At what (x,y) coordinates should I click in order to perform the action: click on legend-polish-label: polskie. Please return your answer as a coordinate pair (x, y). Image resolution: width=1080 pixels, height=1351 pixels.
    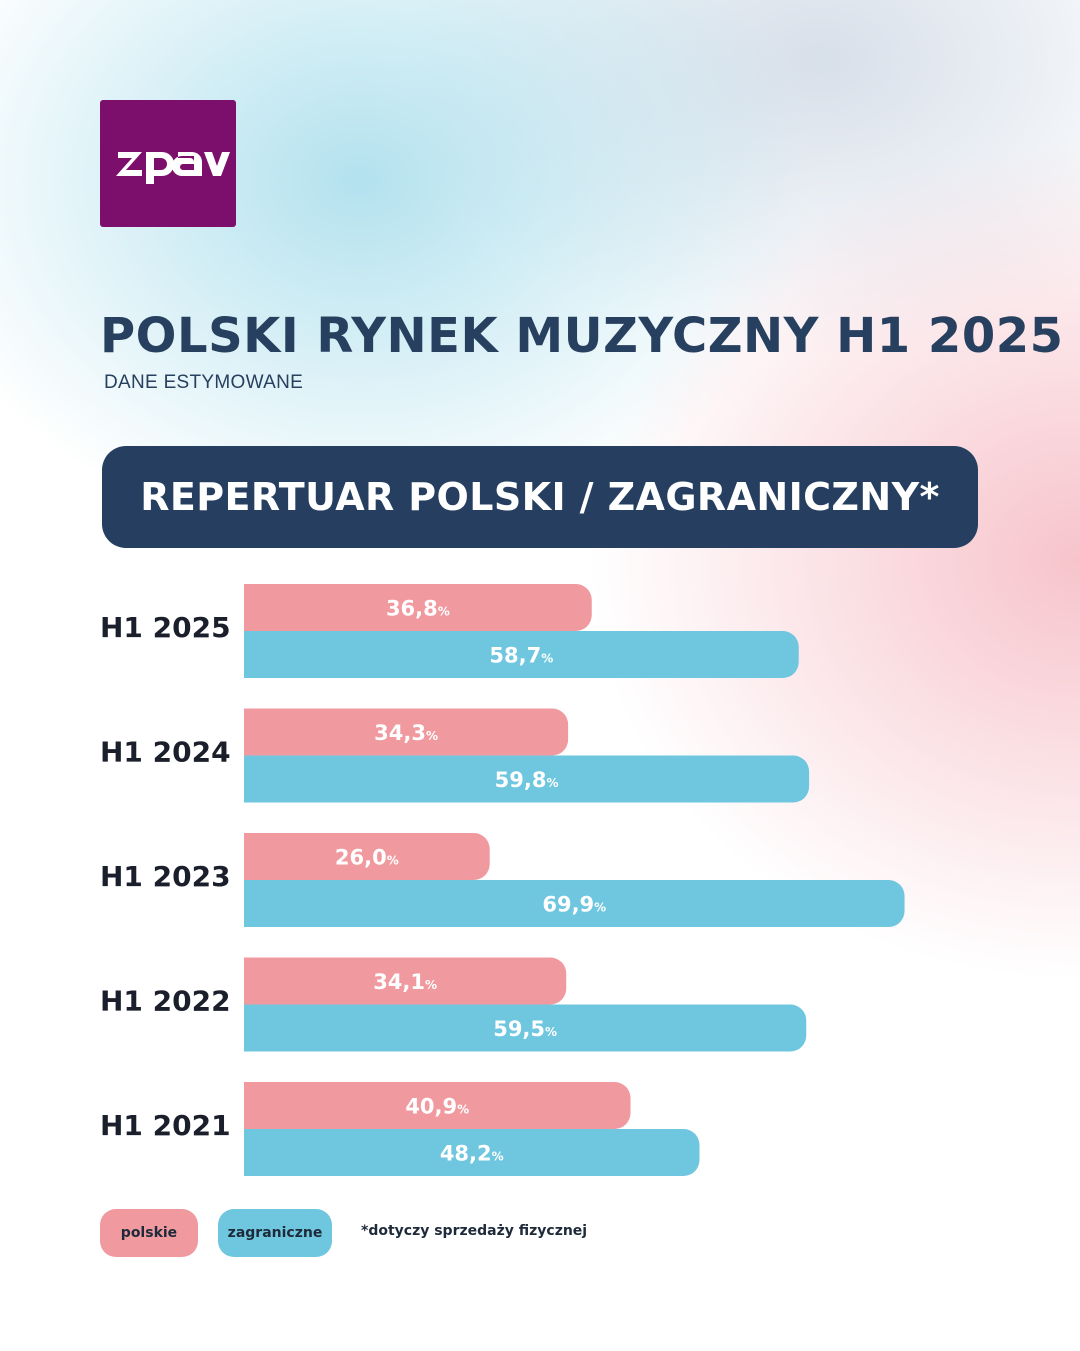
    Looking at the image, I should click on (149, 1233).